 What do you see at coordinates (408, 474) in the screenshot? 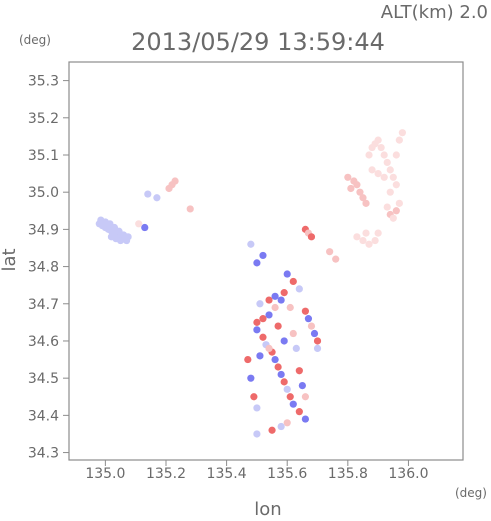
I see `x-tick-label-5: 136.0` at bounding box center [408, 474].